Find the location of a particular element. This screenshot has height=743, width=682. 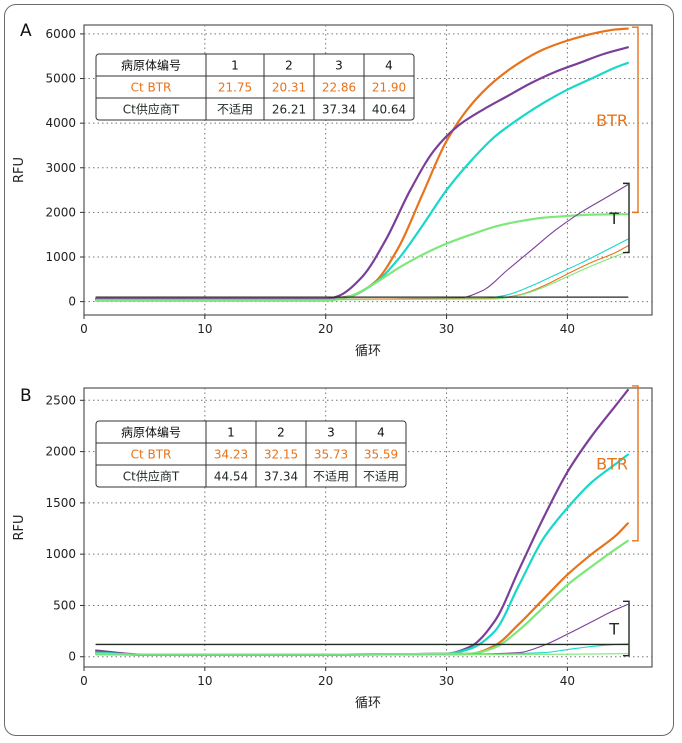

table-value-cell: 35.59 is located at coordinates (381, 455).